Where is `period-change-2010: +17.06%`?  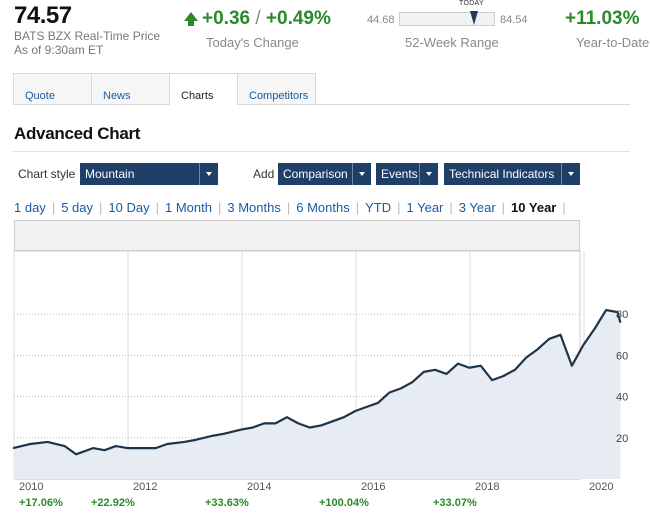
period-change-2010: +17.06% is located at coordinates (41, 503).